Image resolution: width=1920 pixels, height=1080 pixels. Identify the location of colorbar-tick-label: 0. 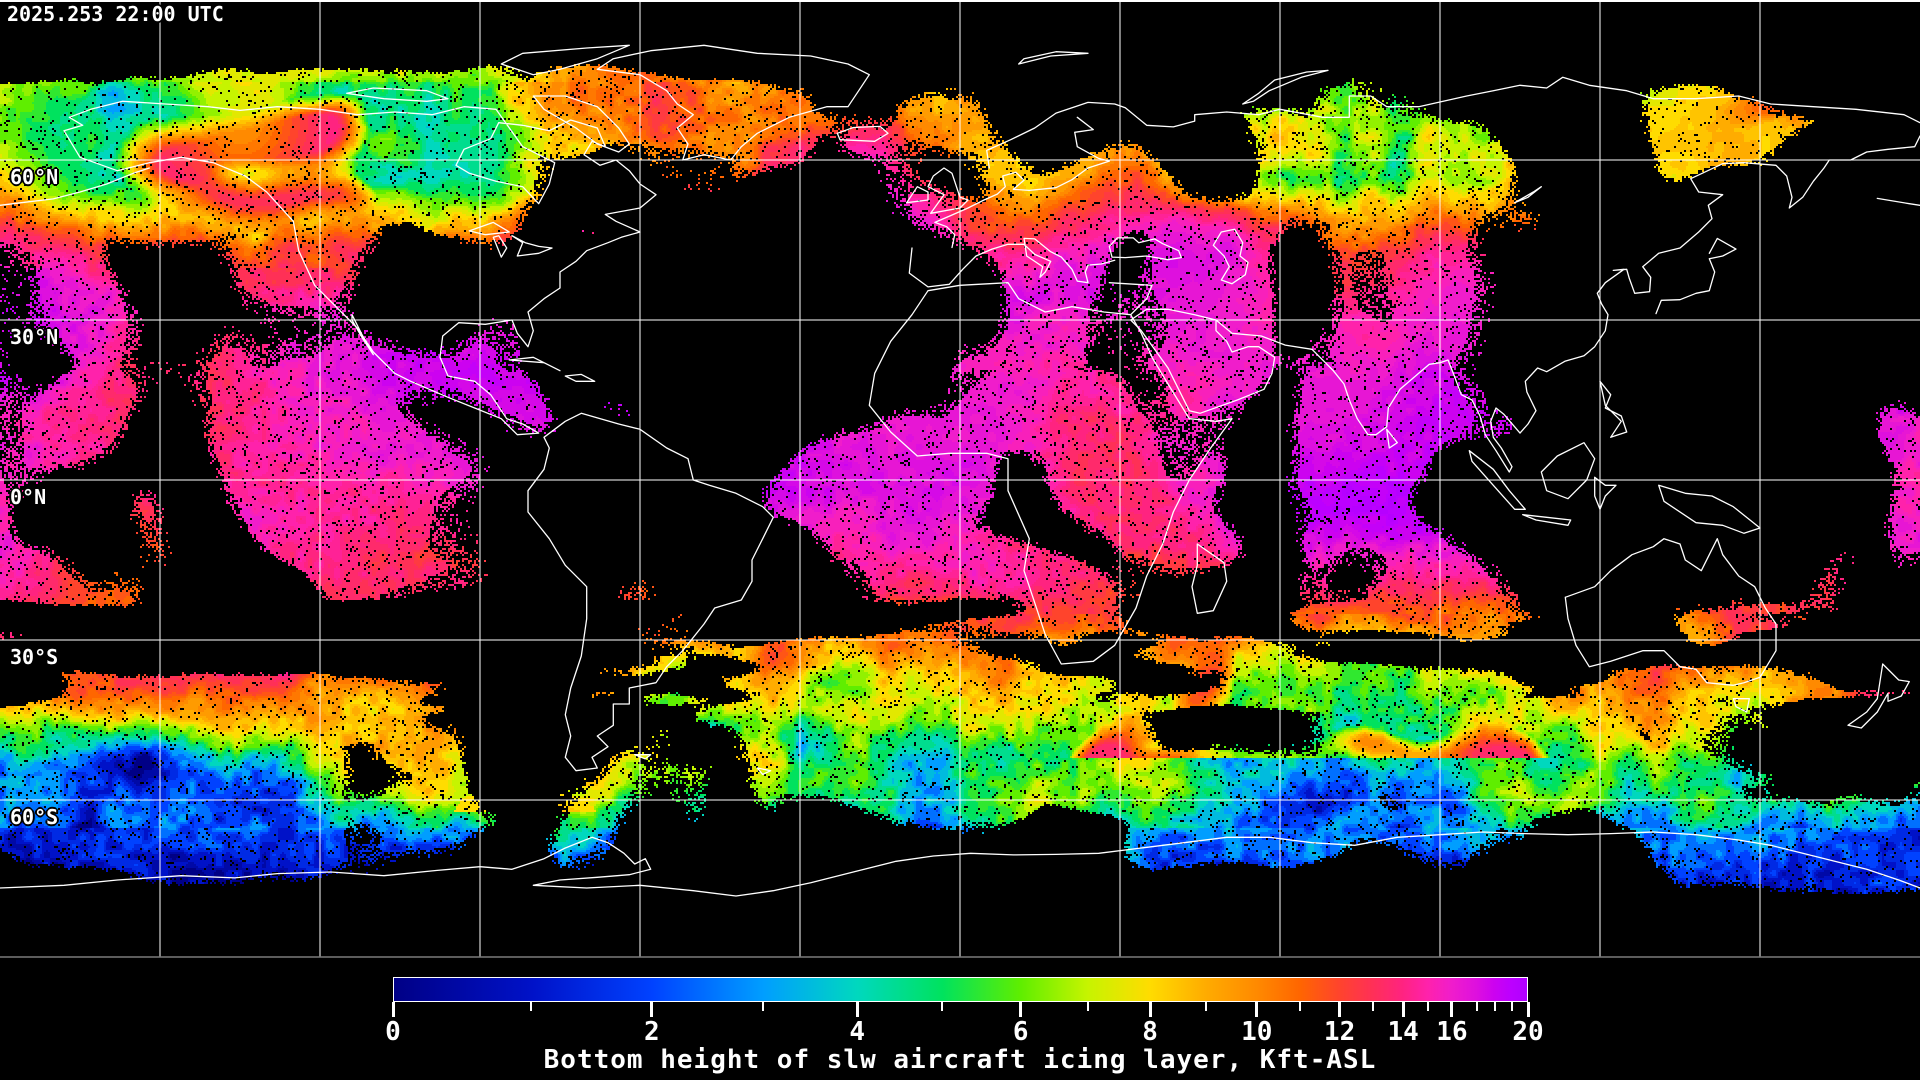
(393, 1032).